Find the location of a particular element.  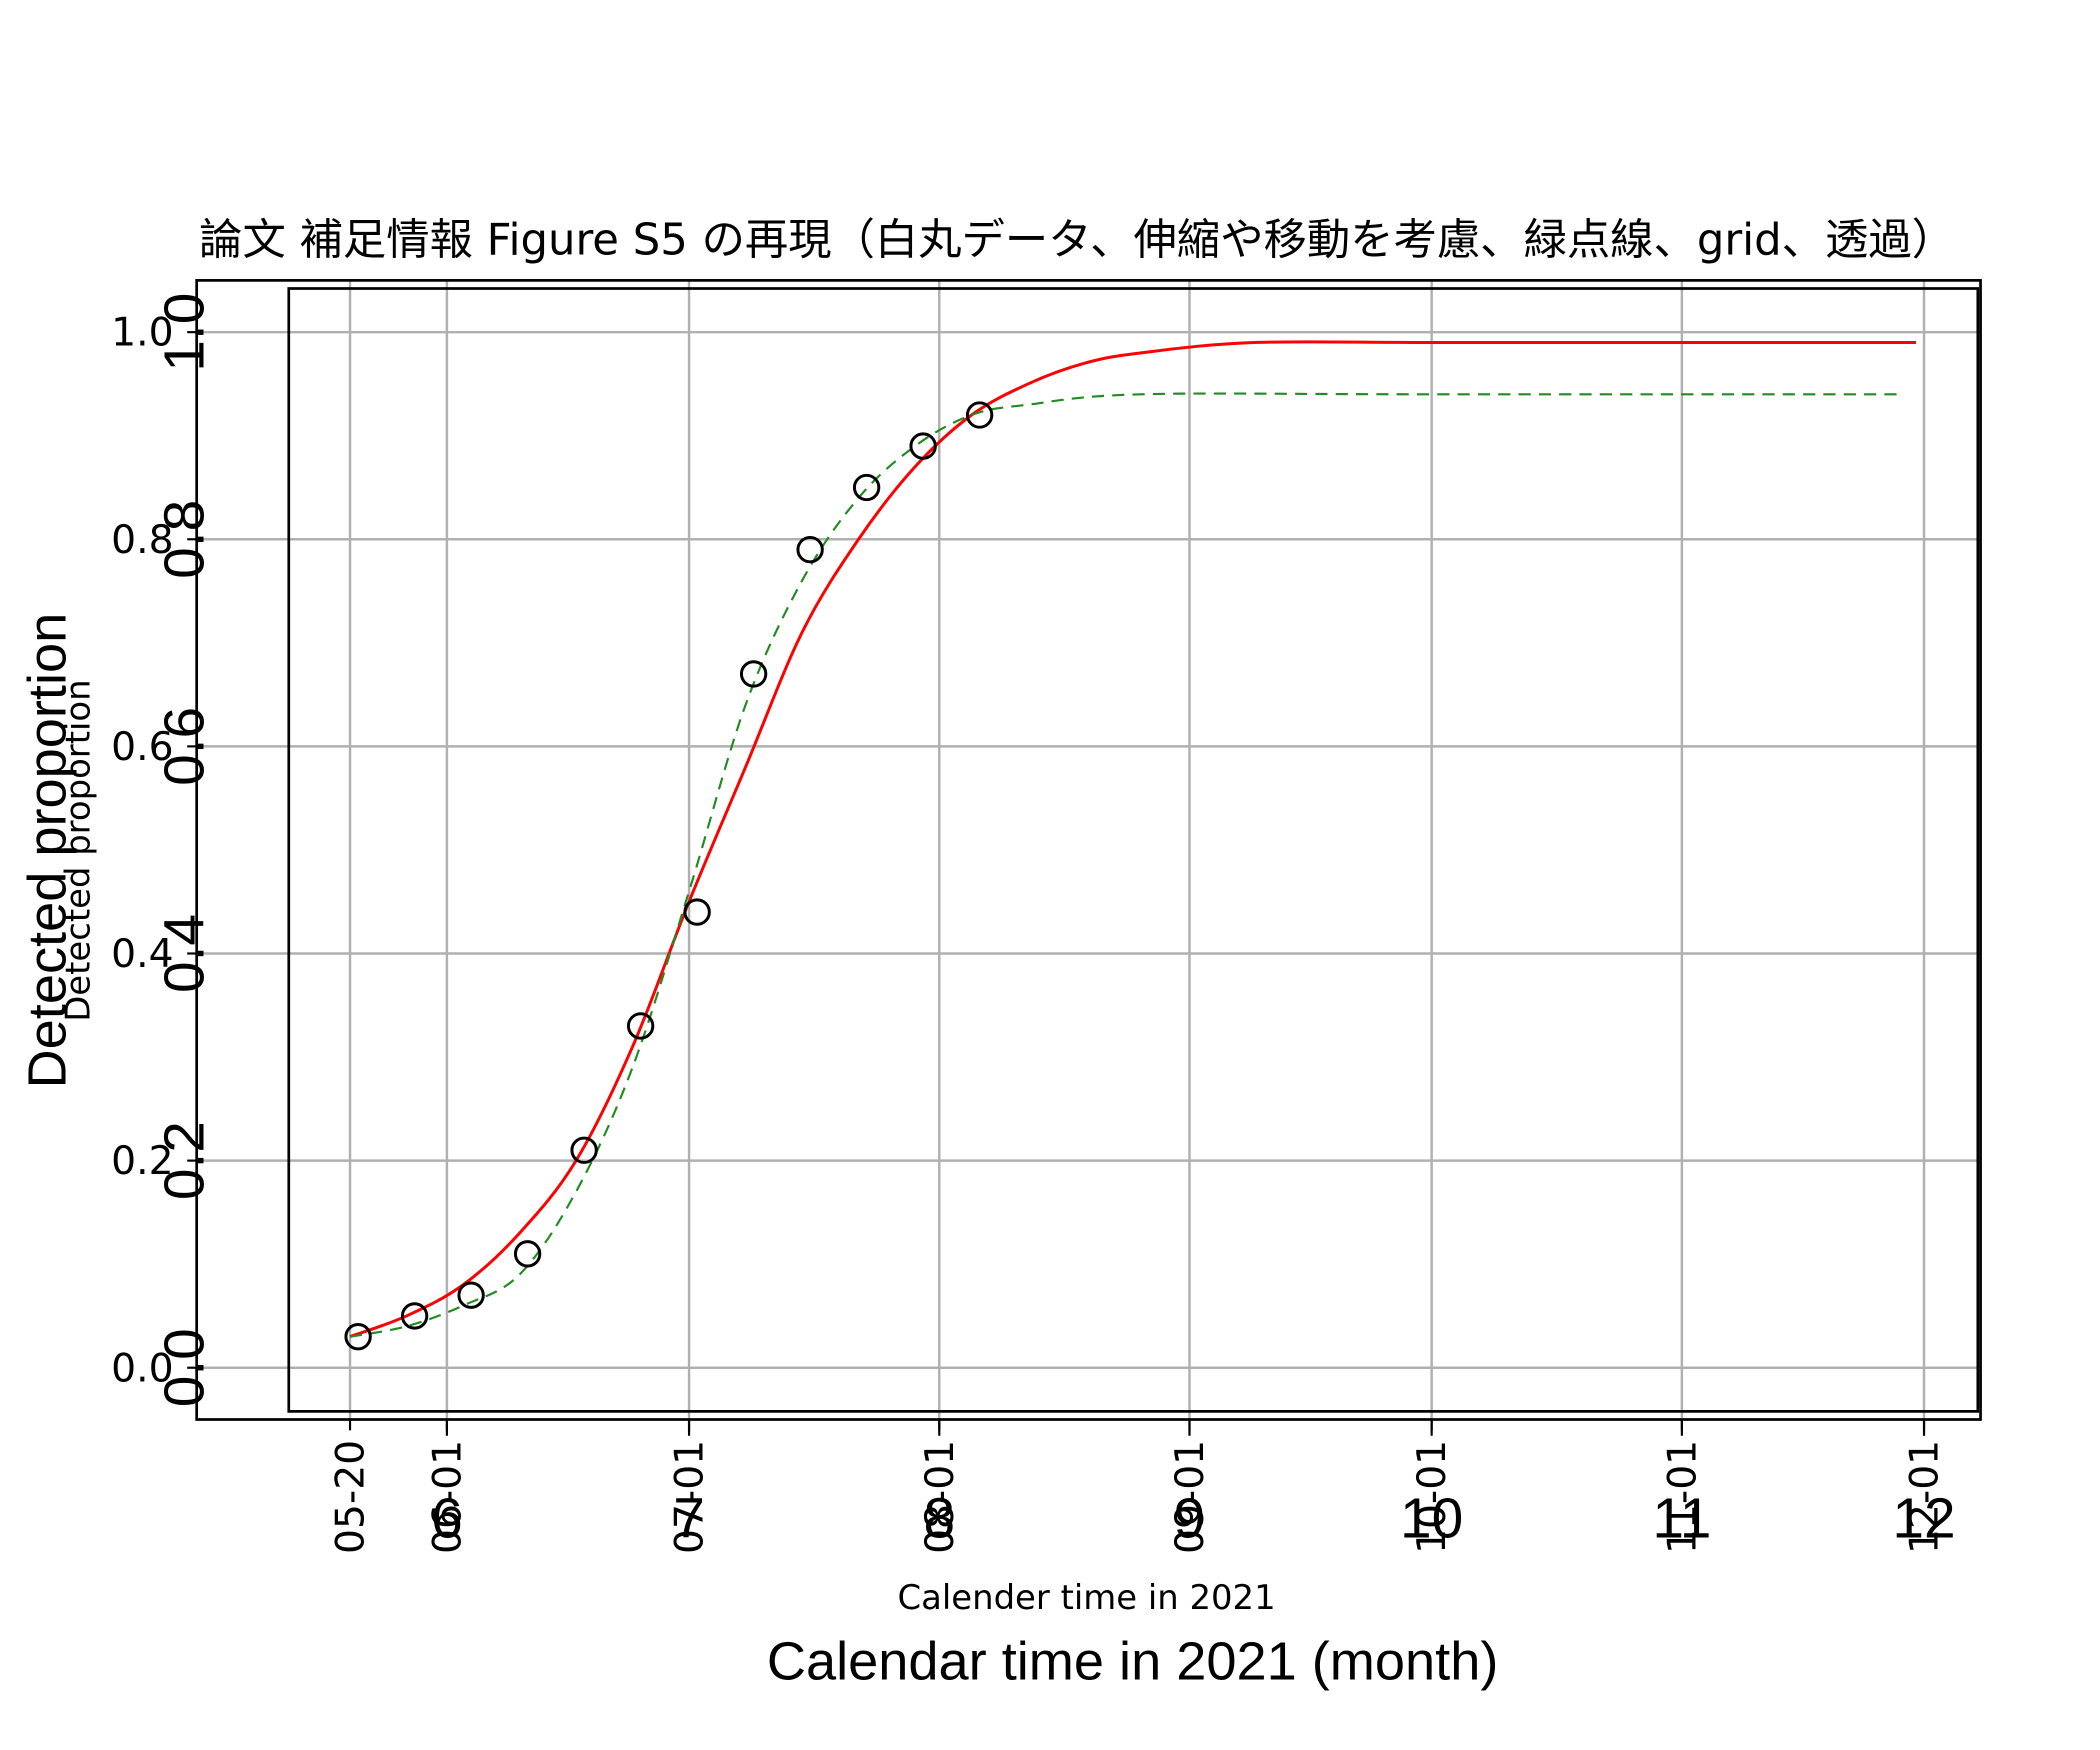

x-tick-label: 07-01 is located at coordinates (690, 1497).